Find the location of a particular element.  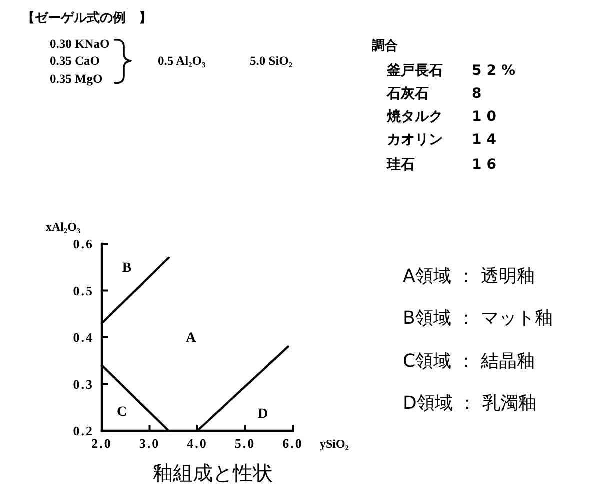

text: 石灰石 is located at coordinates (407, 94).